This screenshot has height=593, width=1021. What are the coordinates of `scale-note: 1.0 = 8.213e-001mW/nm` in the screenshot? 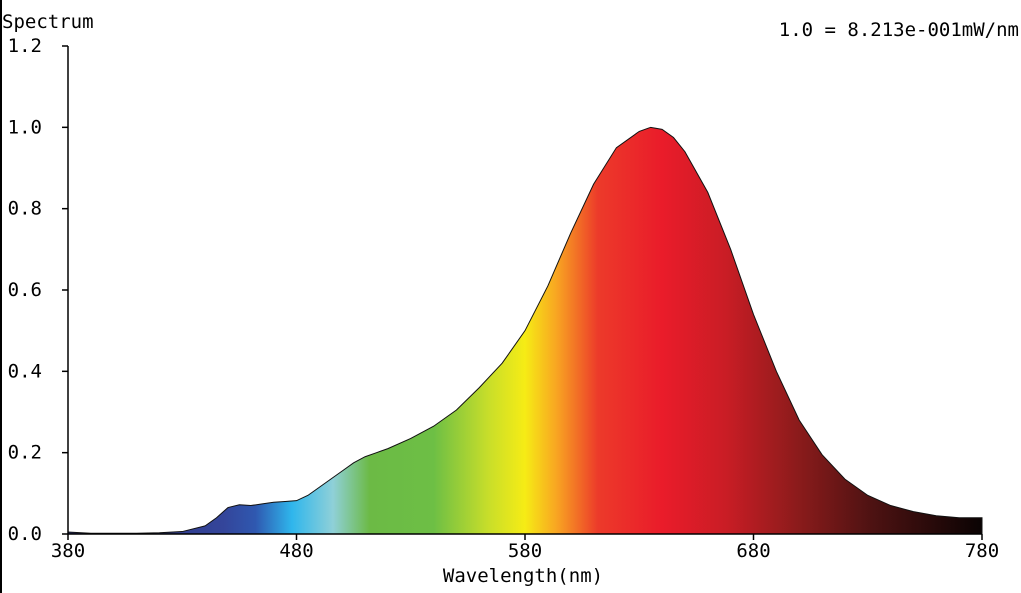 It's located at (899, 30).